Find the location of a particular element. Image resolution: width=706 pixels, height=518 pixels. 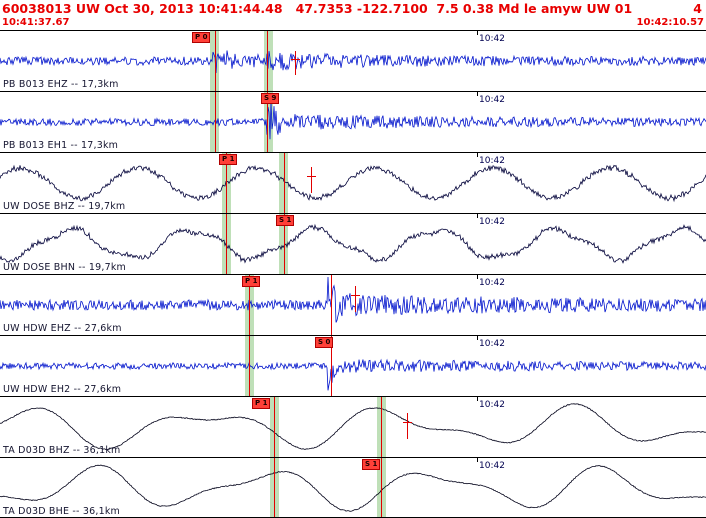

pick-flag: S 9 is located at coordinates (270, 98).